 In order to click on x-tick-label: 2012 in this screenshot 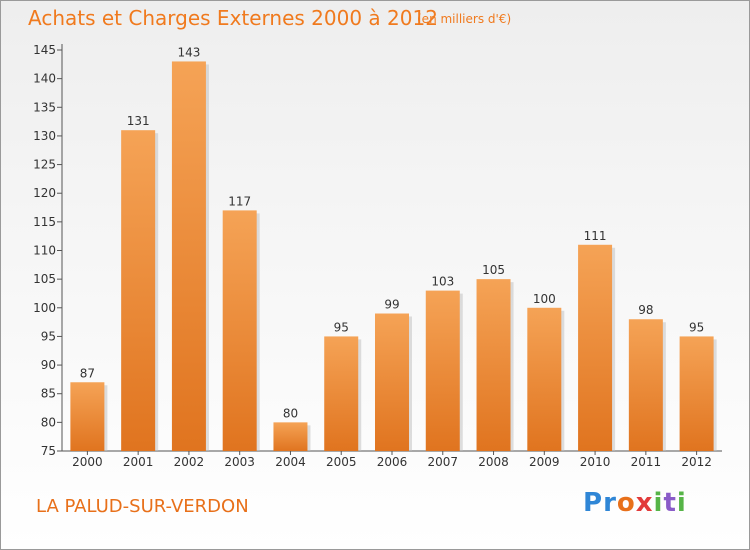, I will do `click(696, 462)`.